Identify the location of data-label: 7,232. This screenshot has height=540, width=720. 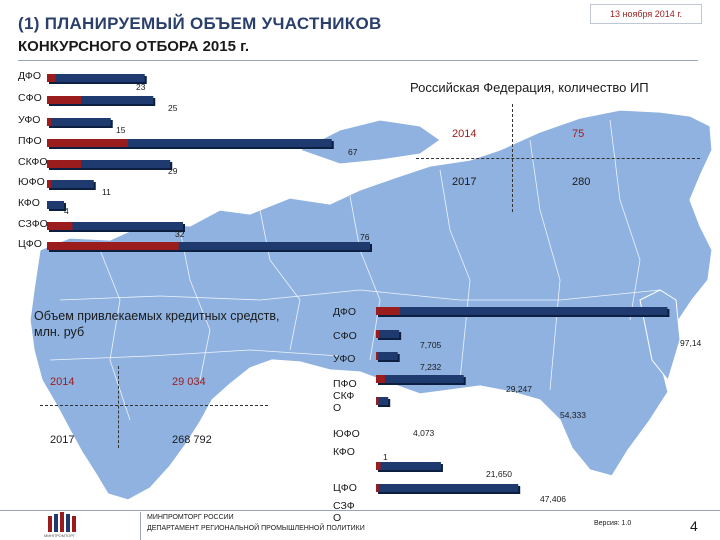
(431, 367).